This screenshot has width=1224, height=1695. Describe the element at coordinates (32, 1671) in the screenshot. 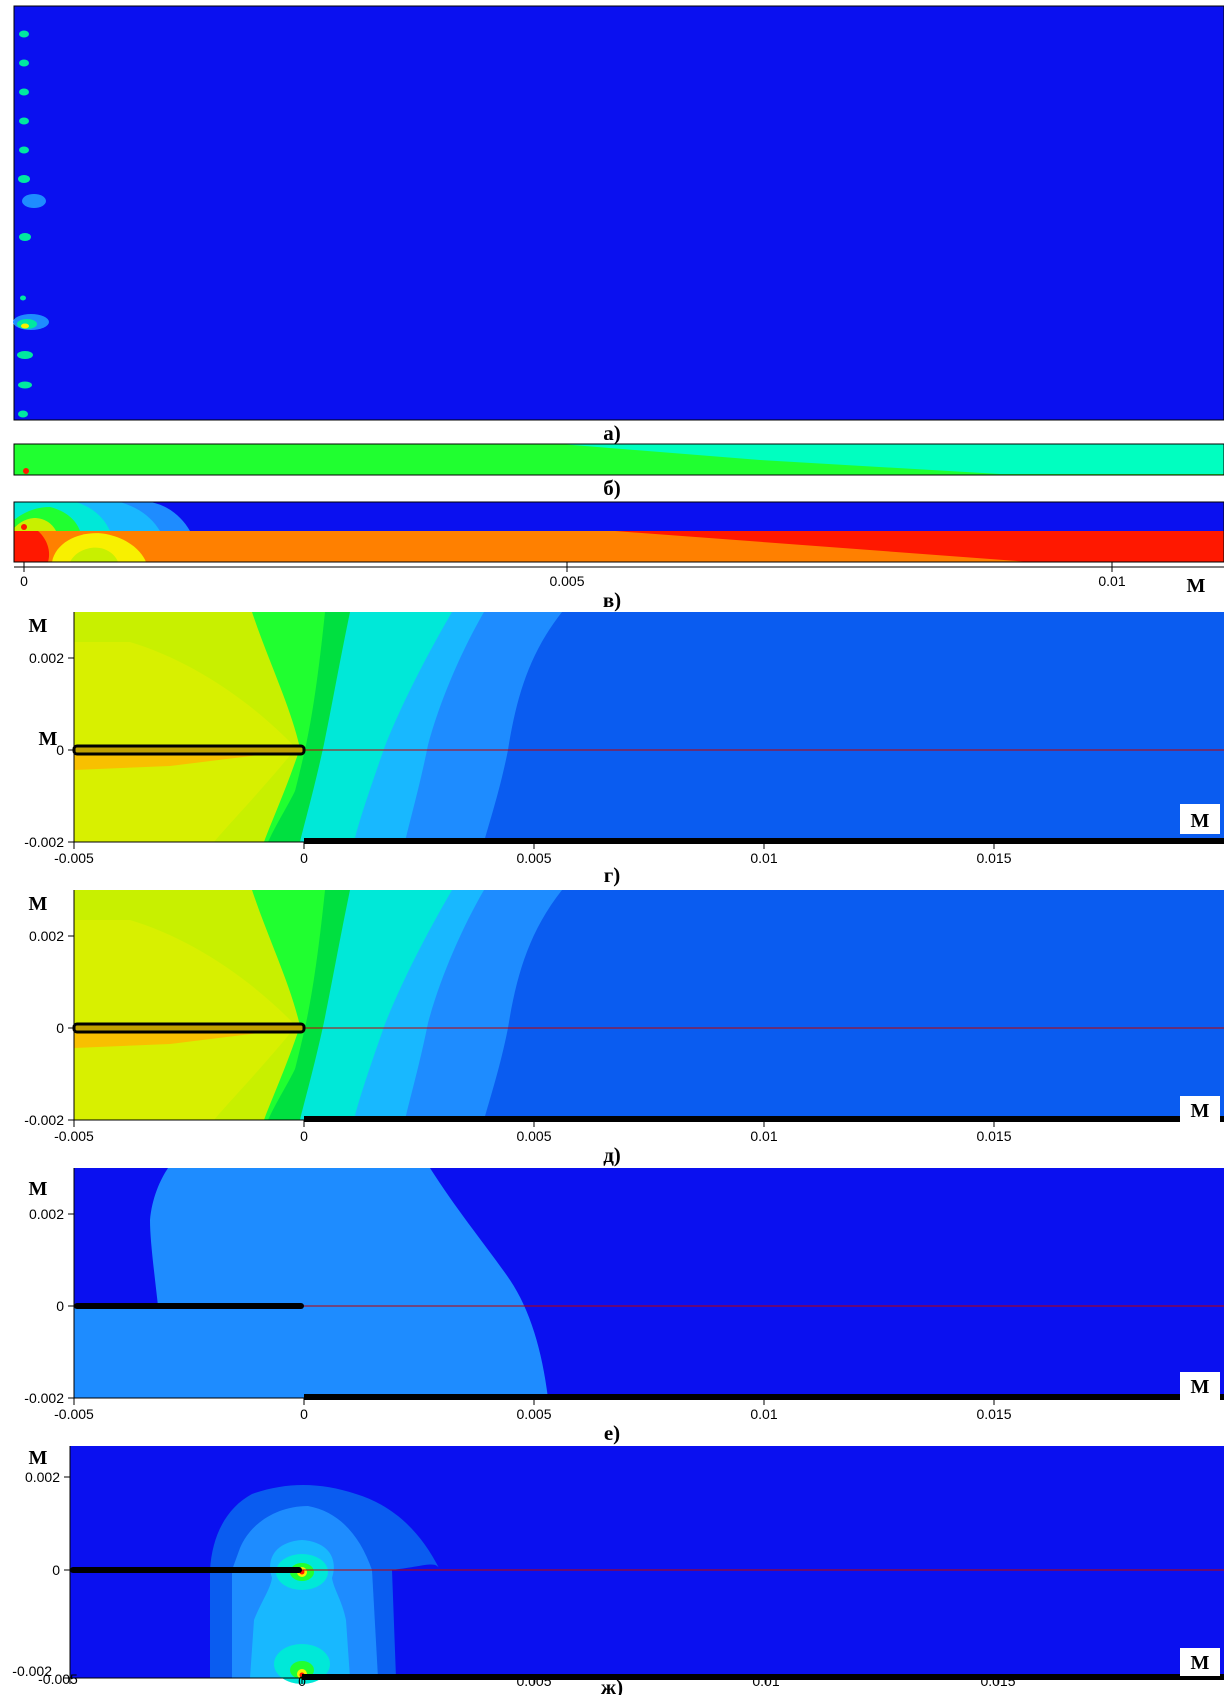

I see `tick-zh-y-2: -0.002` at that location.